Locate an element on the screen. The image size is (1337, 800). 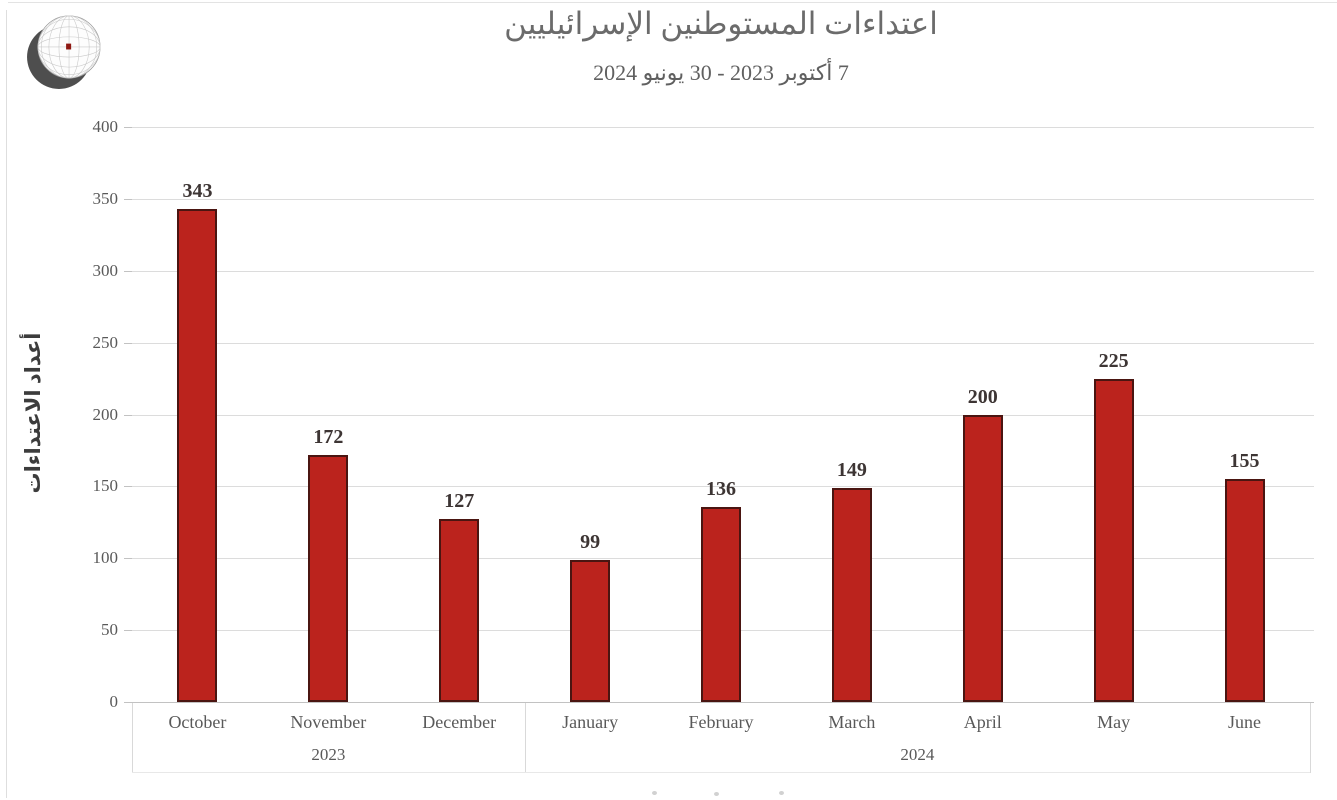
y-axis-tick-label: 200 is located at coordinates (105, 414).